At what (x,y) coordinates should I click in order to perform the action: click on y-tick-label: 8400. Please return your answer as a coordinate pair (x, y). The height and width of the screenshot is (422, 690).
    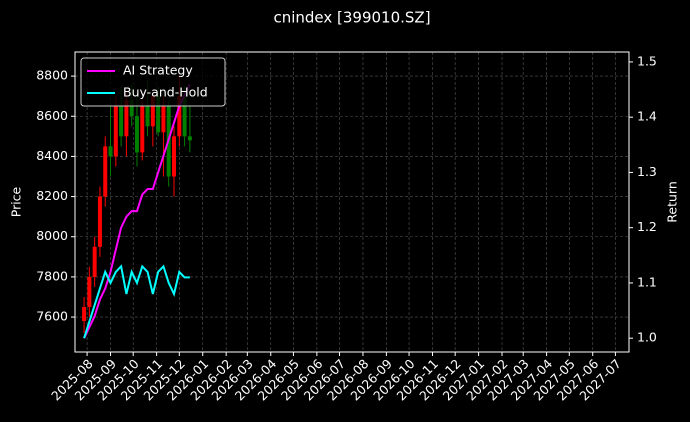
    Looking at the image, I should click on (52, 155).